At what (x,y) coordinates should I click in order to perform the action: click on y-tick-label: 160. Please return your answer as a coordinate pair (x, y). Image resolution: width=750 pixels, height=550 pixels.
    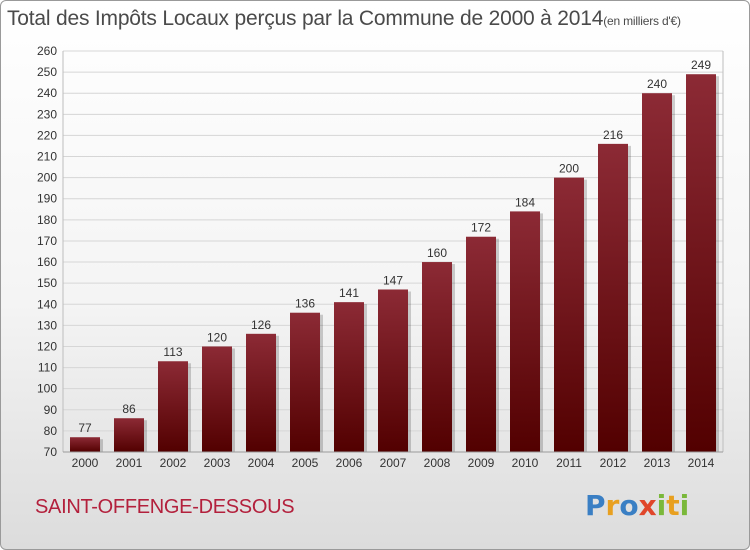
    Looking at the image, I should click on (47, 262).